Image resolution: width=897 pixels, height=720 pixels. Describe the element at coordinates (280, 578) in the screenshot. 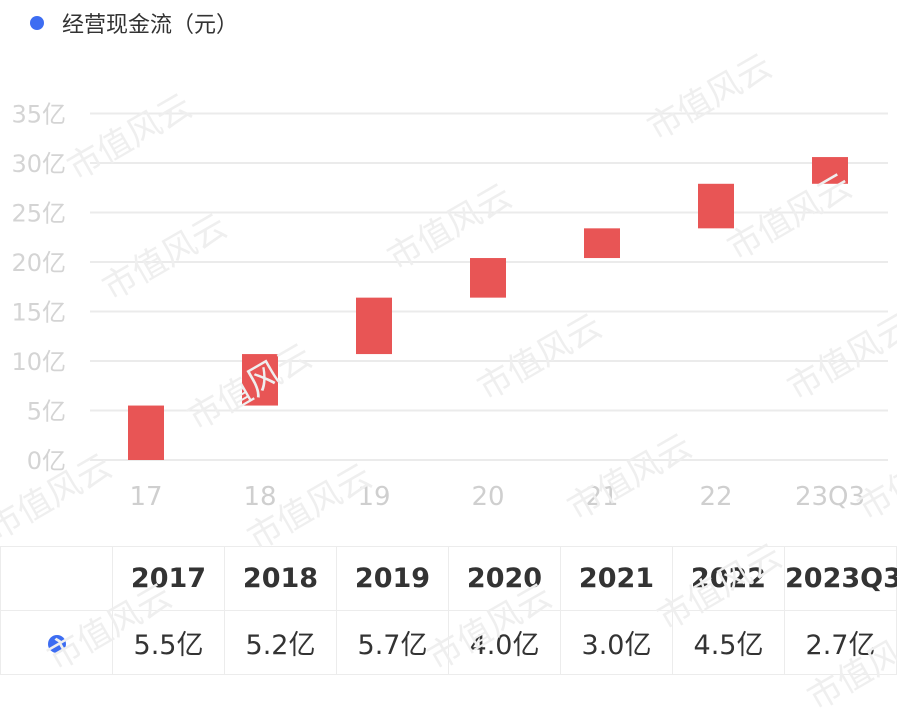

I see `table-header-cell: 2018` at that location.